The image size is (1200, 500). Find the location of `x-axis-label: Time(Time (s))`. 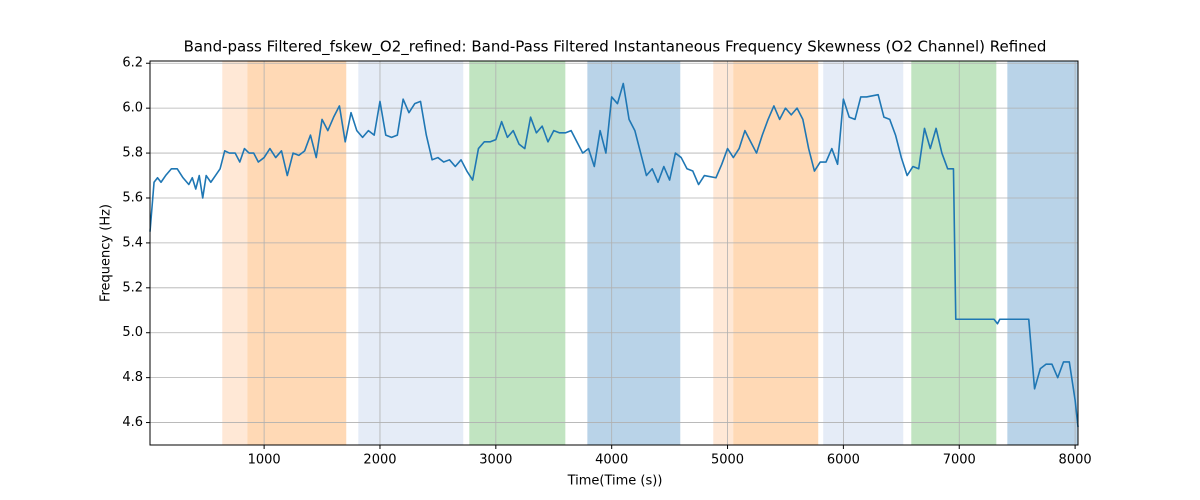

x-axis-label: Time(Time (s)) is located at coordinates (615, 481).